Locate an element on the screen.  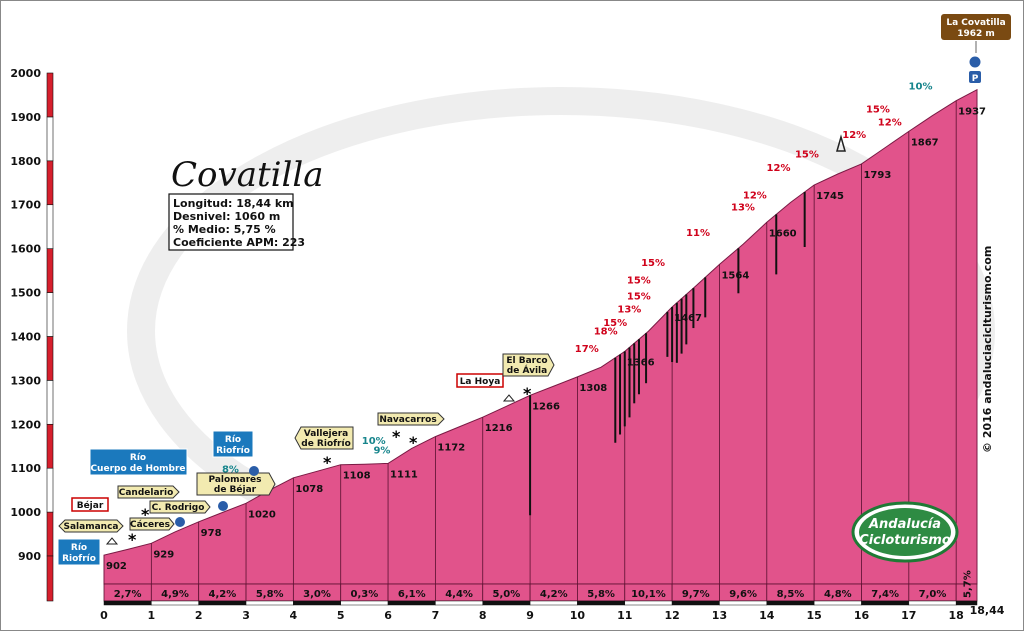
place-rio-high-1: Río is located at coordinates (233, 440).